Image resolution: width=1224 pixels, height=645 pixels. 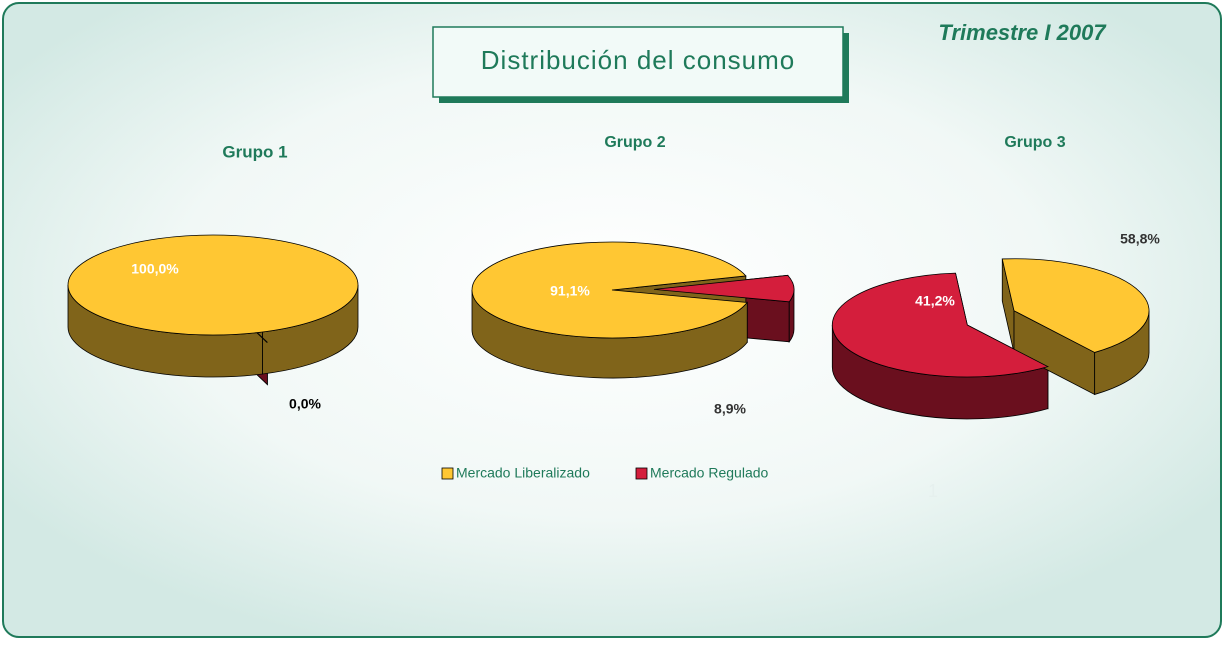 What do you see at coordinates (933, 491) in the screenshot?
I see `page-number: 1` at bounding box center [933, 491].